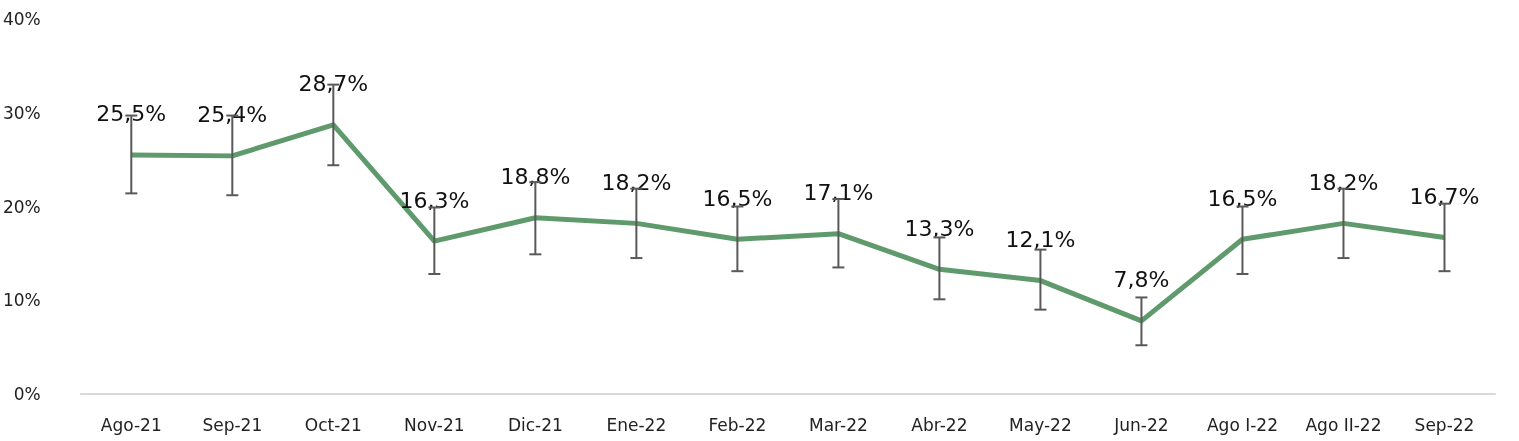 The width and height of the screenshot is (1519, 441). What do you see at coordinates (636, 424) in the screenshot?
I see `x-tick-label: Ene-22` at bounding box center [636, 424].